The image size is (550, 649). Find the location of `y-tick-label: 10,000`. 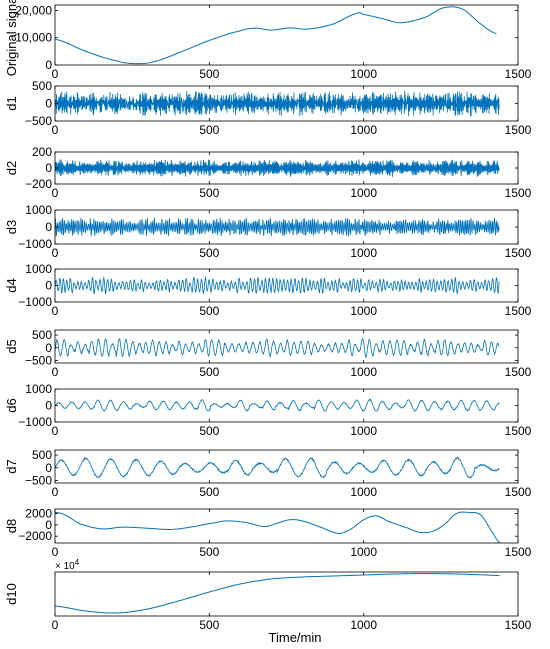

y-tick-label: 10,000 is located at coordinates (33, 38).